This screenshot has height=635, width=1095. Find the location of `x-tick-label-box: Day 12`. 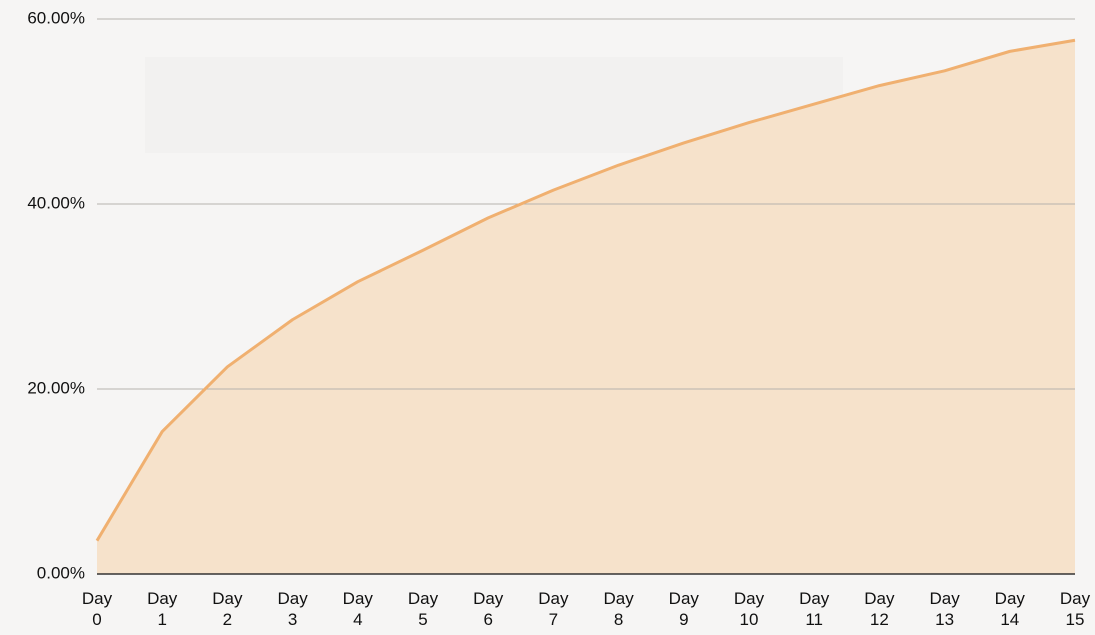

x-tick-label-box: Day 12 is located at coordinates (879, 609).